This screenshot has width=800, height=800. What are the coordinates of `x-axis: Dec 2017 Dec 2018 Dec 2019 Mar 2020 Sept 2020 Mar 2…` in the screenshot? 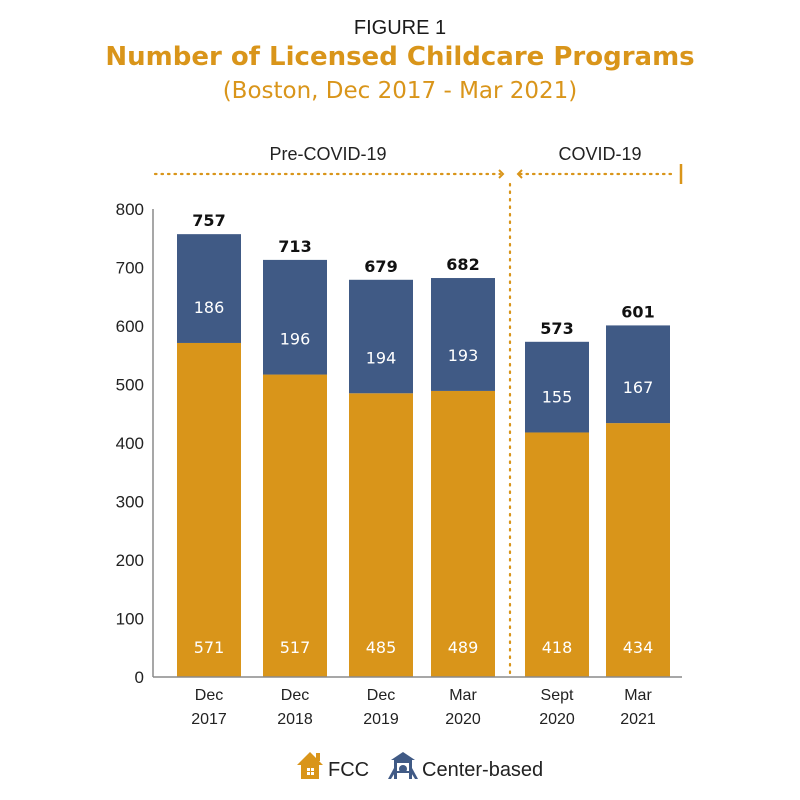 It's located at (417, 702).